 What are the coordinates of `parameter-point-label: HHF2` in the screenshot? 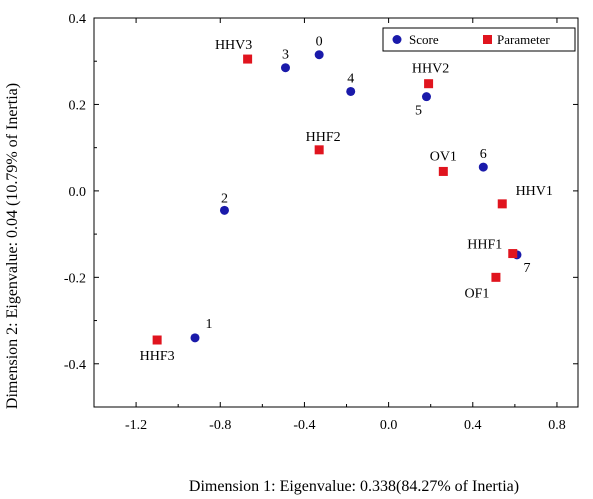 It's located at (323, 137).